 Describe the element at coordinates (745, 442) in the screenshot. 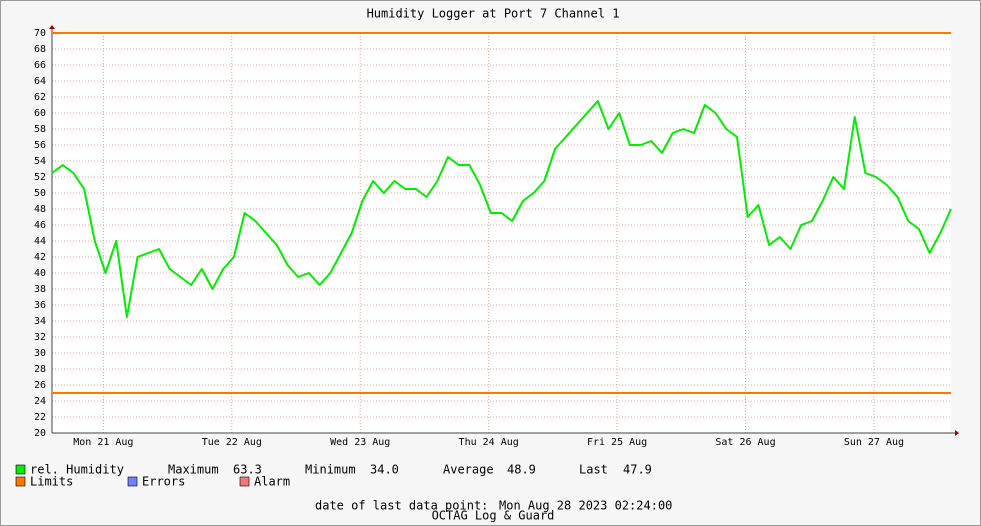

I see `x-tick-label: Sat 26 Aug` at that location.